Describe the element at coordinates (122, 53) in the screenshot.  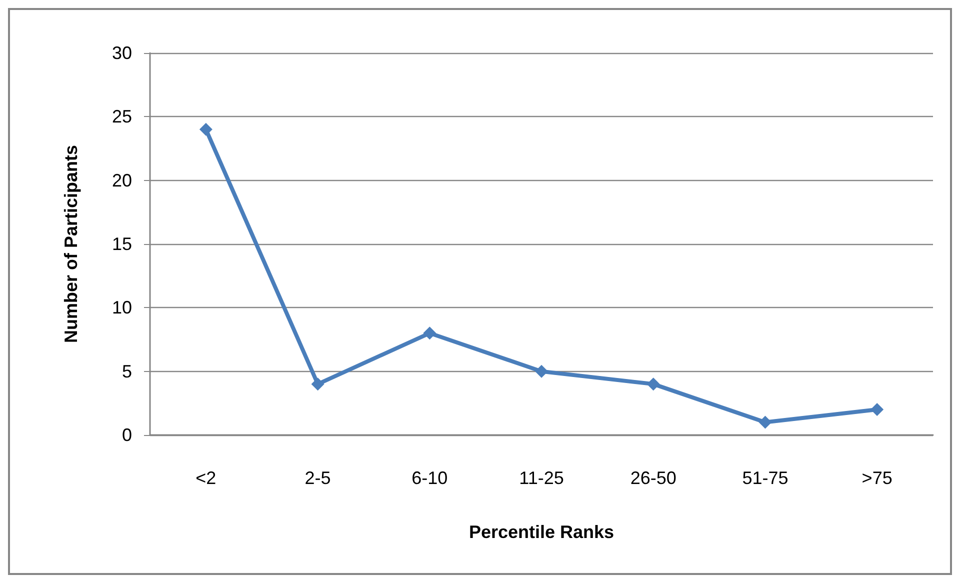
I see `y-tick-label: 30` at that location.